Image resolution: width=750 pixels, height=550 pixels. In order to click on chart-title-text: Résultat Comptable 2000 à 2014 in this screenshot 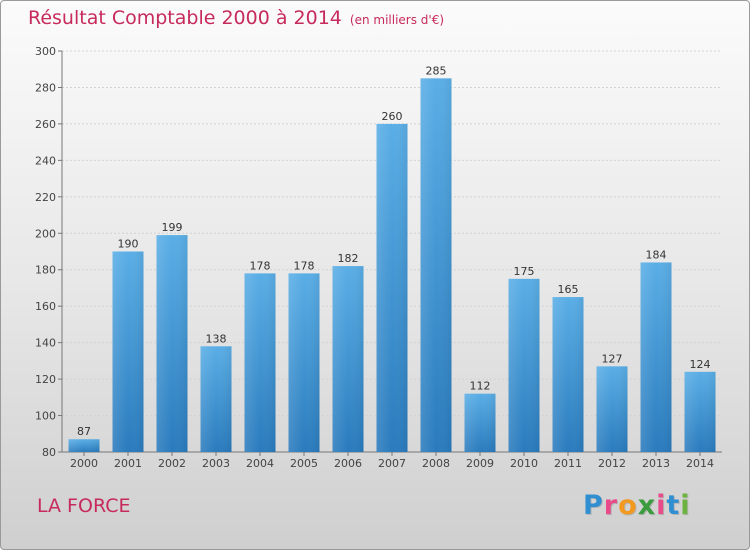, I will do `click(185, 18)`.